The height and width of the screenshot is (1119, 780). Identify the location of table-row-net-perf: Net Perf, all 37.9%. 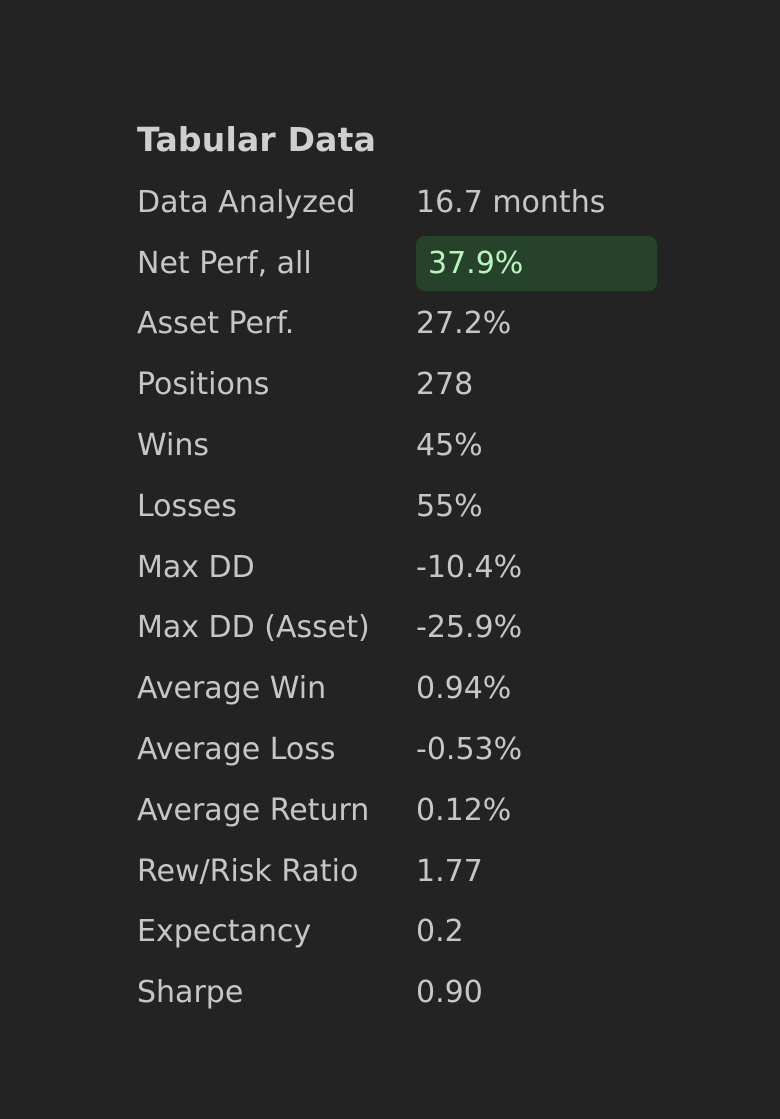
(417, 263).